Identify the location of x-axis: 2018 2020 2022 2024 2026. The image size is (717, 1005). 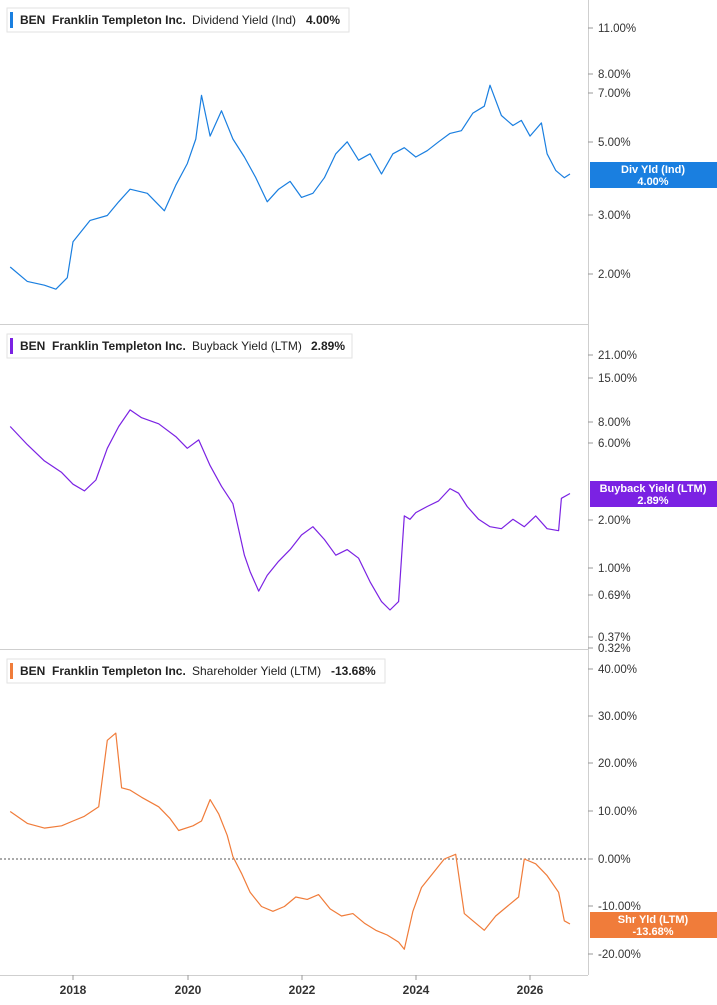
(302, 986).